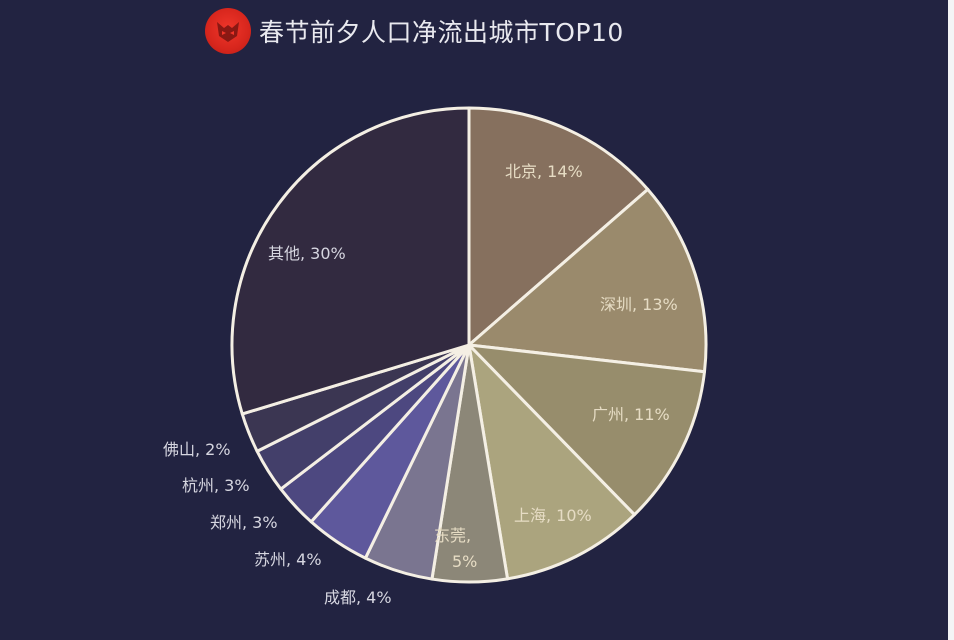 This screenshot has width=954, height=640. I want to click on pie-slice-上海, so click(551, 462).